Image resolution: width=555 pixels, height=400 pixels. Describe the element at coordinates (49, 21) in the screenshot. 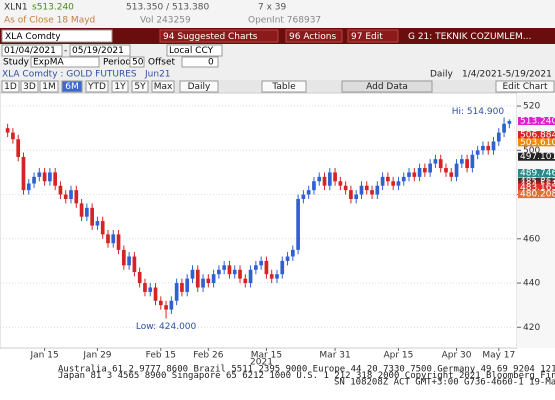

I see `as-of: As of Close 18 Mayd` at that location.